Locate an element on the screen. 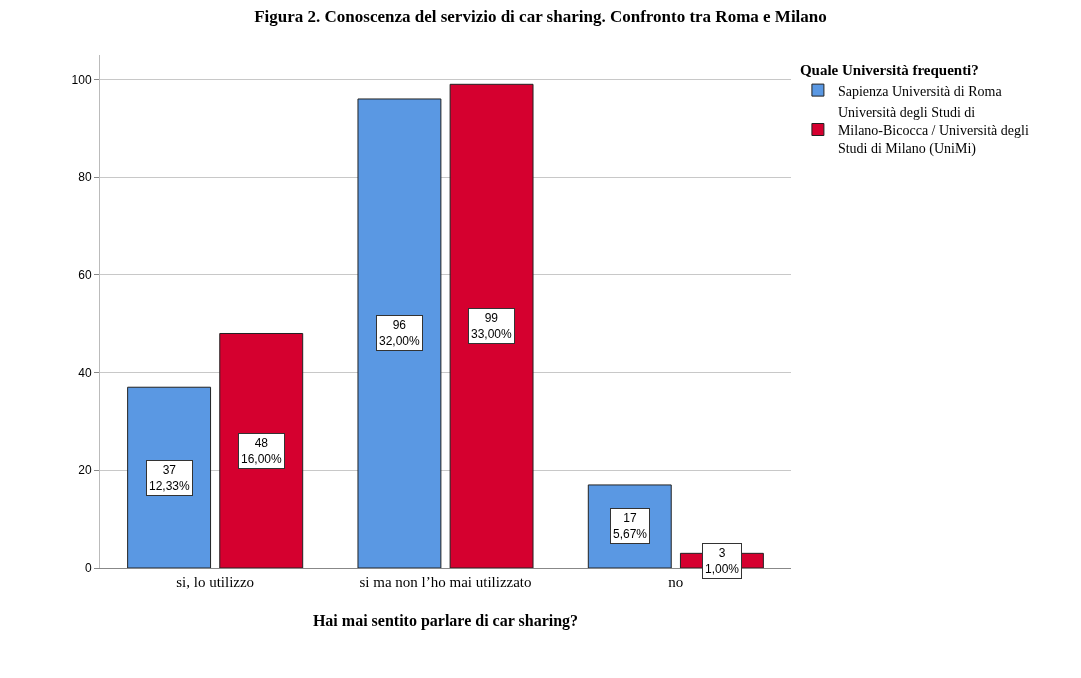  y-tick-label: 0 is located at coordinates (88, 568).